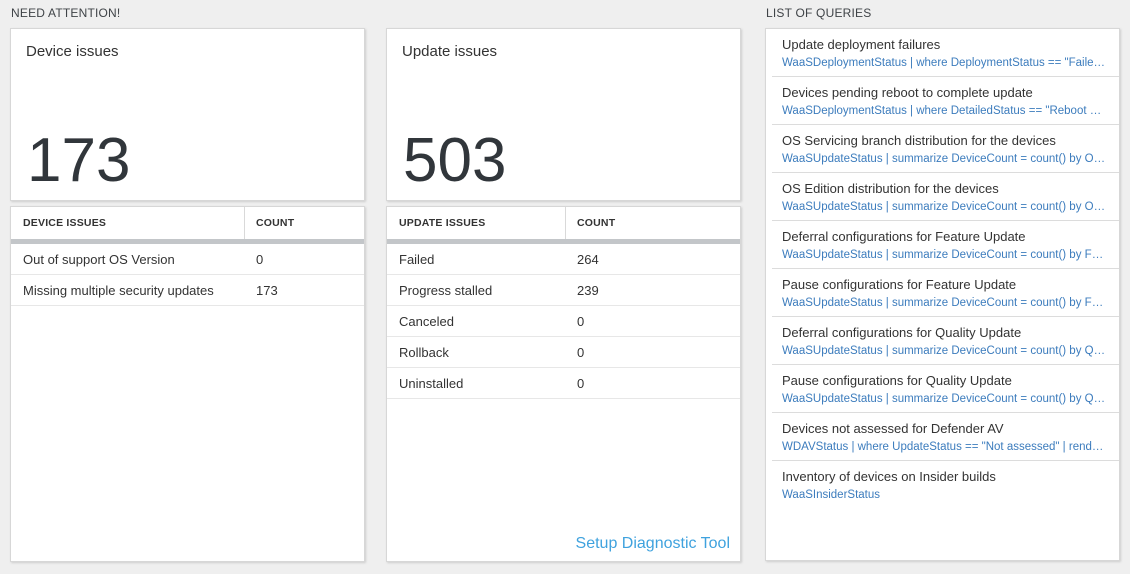  Describe the element at coordinates (446, 290) in the screenshot. I see `issue-name-cell: Progress stalled` at that location.